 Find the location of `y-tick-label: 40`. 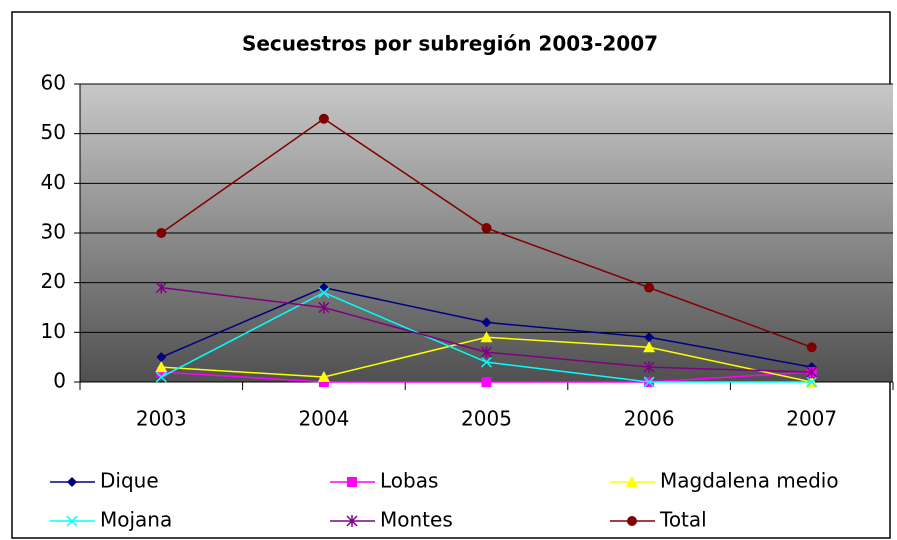

y-tick-label: 40 is located at coordinates (53, 182).